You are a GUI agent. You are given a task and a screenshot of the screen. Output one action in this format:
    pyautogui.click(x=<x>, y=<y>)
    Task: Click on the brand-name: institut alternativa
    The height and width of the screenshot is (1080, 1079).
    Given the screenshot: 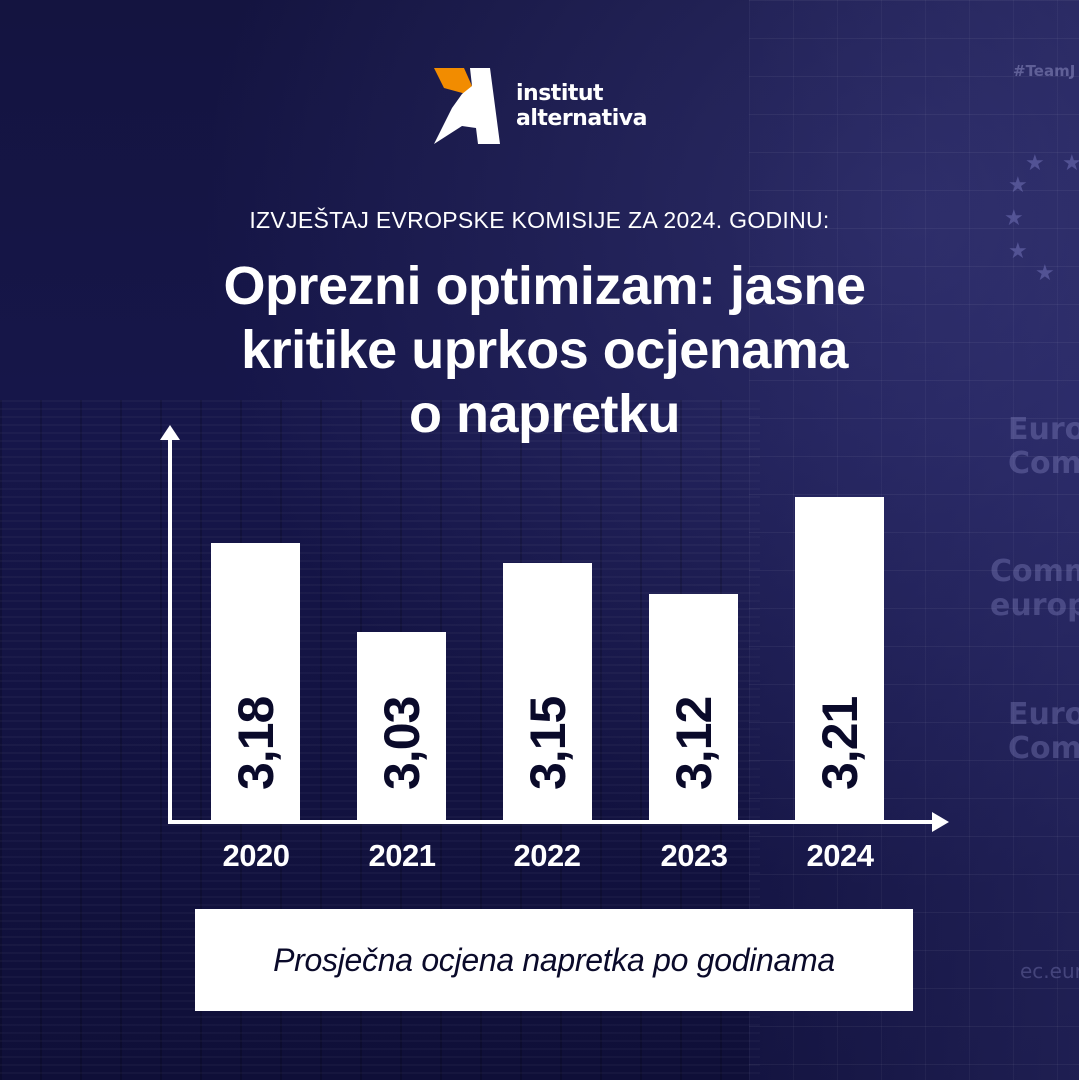 What is the action you would take?
    pyautogui.click(x=581, y=106)
    